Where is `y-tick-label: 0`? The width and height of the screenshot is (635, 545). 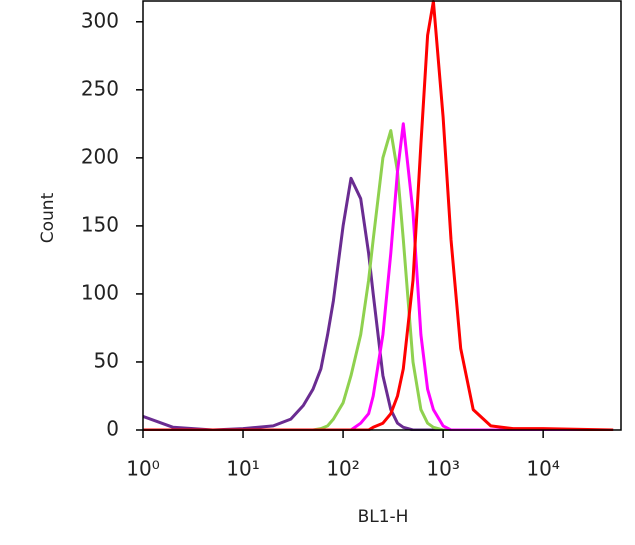 y-tick-label: 0 is located at coordinates (112, 429).